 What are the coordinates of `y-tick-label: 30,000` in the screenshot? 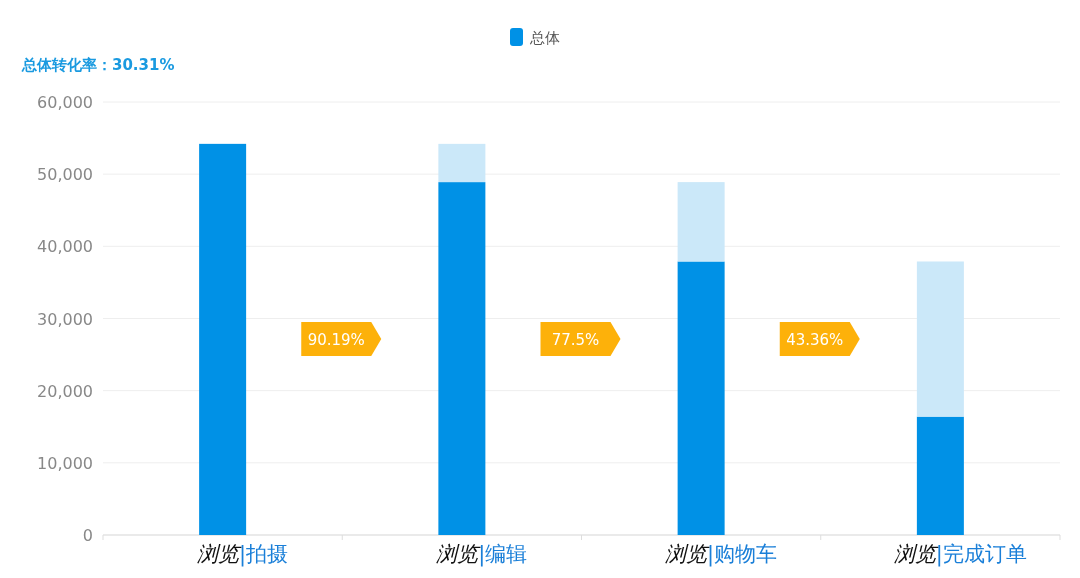 It's located at (65, 319).